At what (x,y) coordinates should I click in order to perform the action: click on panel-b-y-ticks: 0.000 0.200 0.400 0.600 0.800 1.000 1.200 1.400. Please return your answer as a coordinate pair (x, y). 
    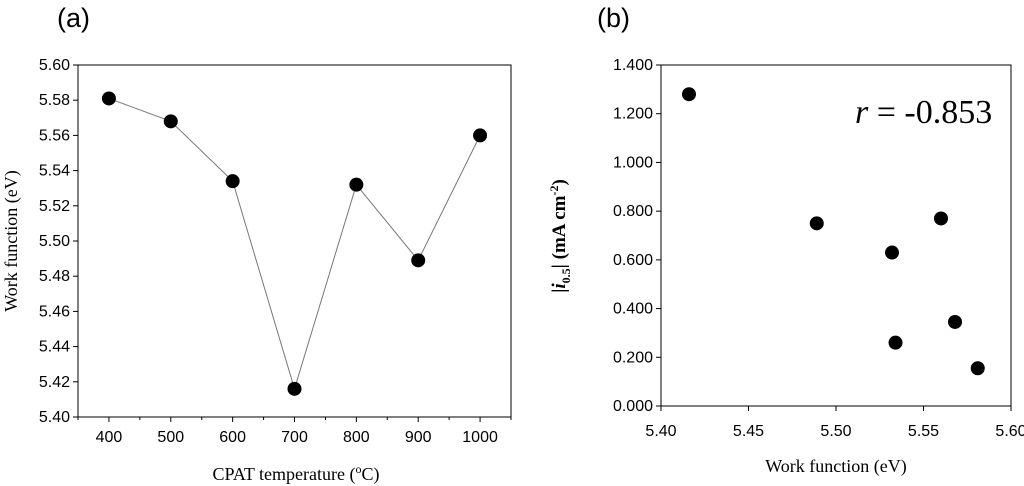
    Looking at the image, I should click on (637, 236).